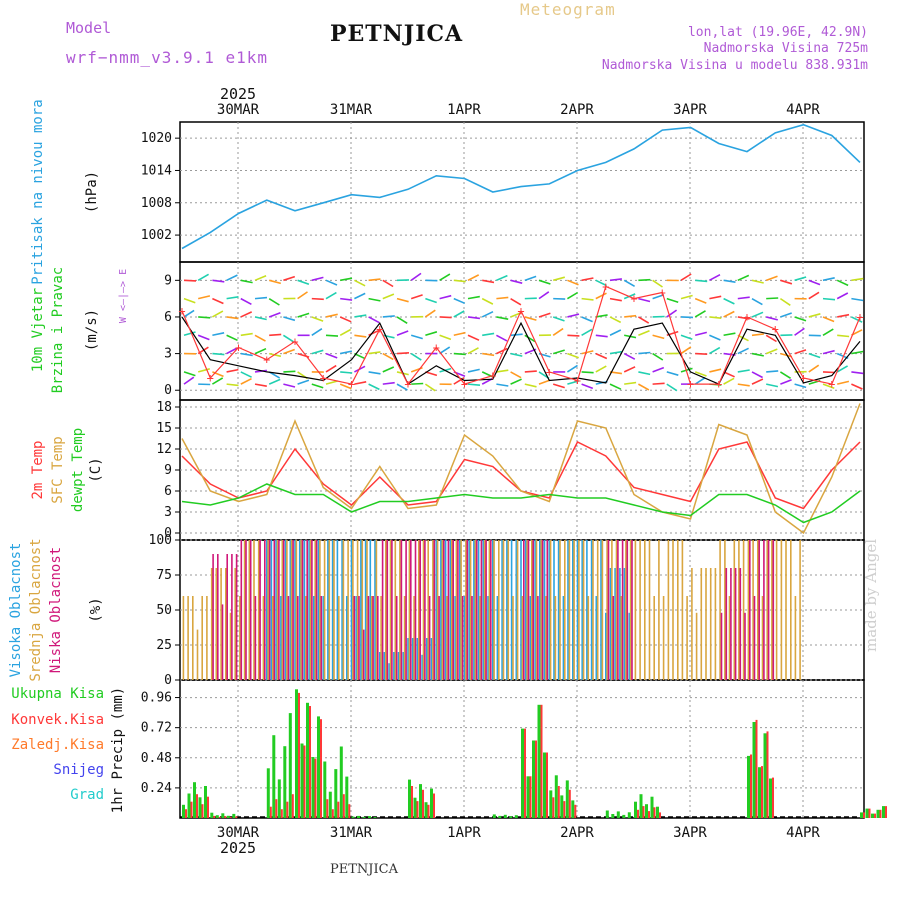 The height and width of the screenshot is (900, 900). I want to click on y-tick-label: 50, so click(164, 610).